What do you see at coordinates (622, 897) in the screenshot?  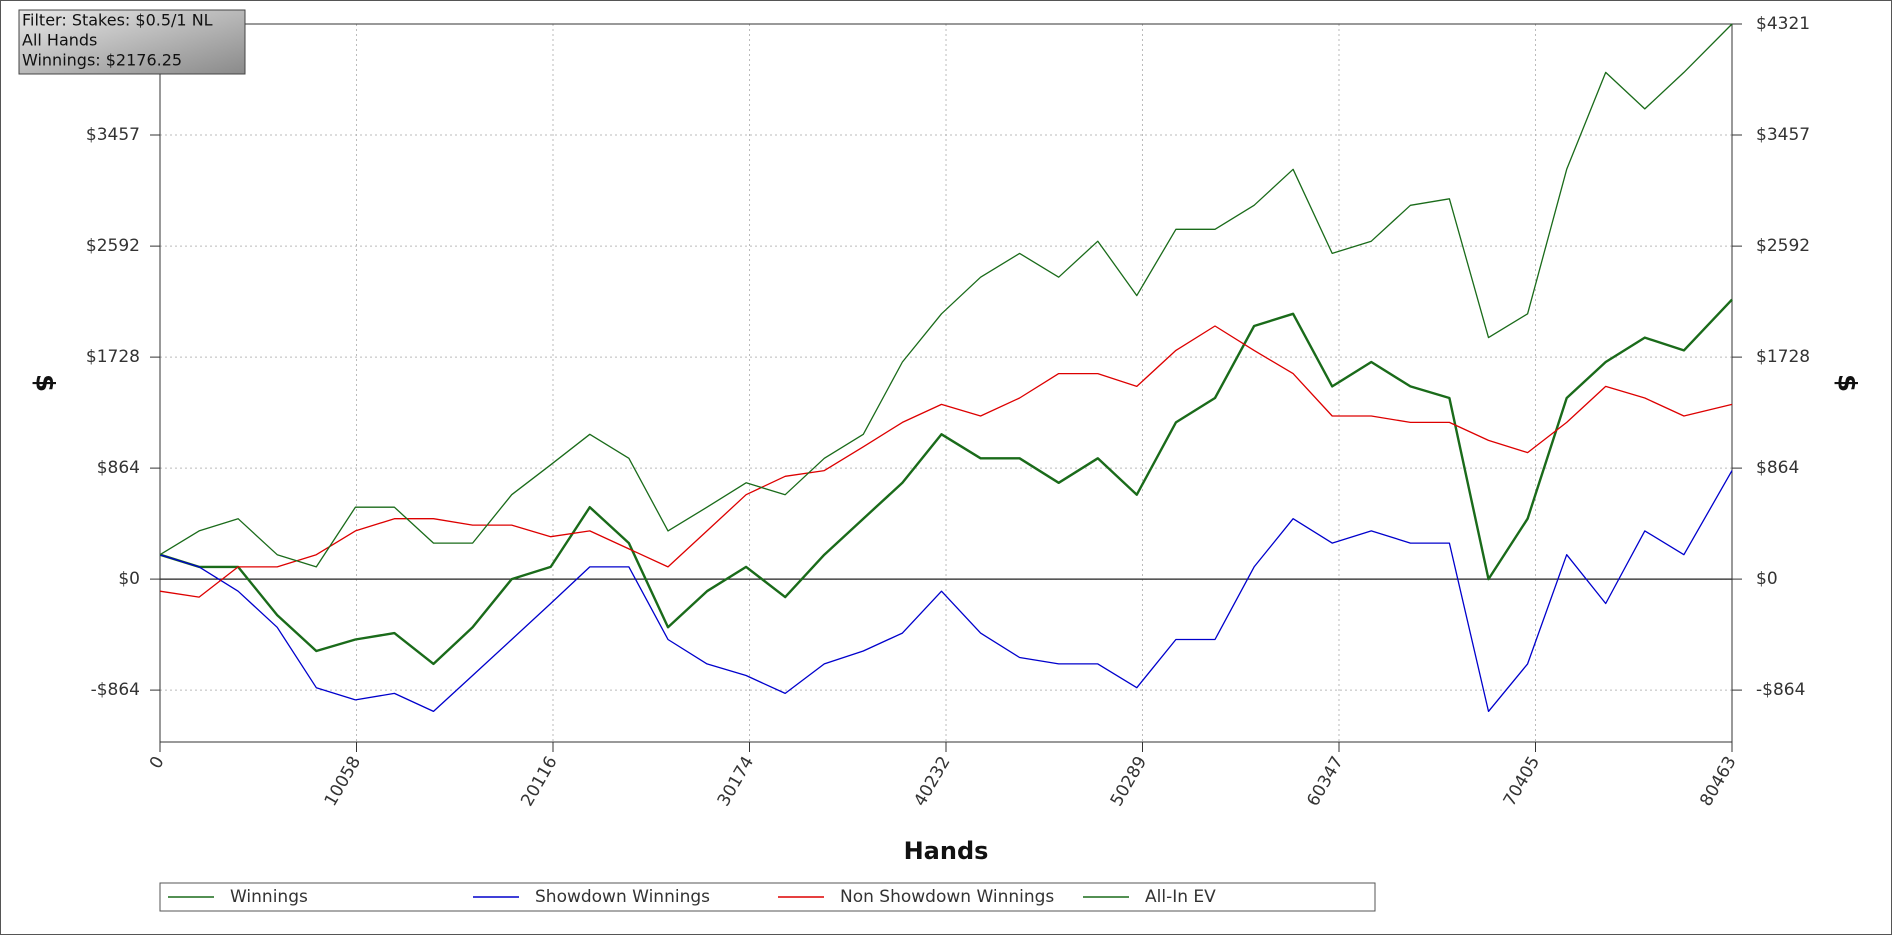 I see `legend-label: Showdown Winnings` at bounding box center [622, 897].